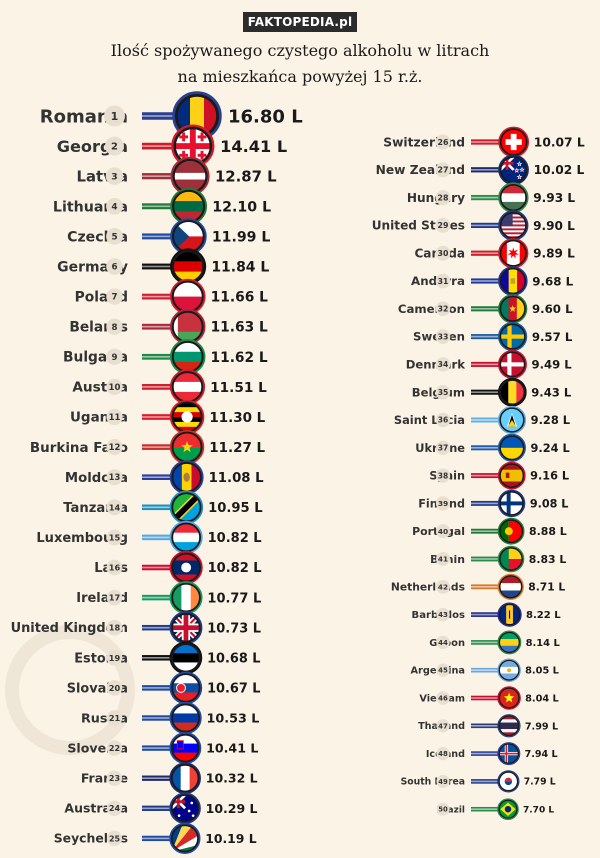  Describe the element at coordinates (492, 754) in the screenshot. I see `country-row: Iceland487.94 L` at that location.